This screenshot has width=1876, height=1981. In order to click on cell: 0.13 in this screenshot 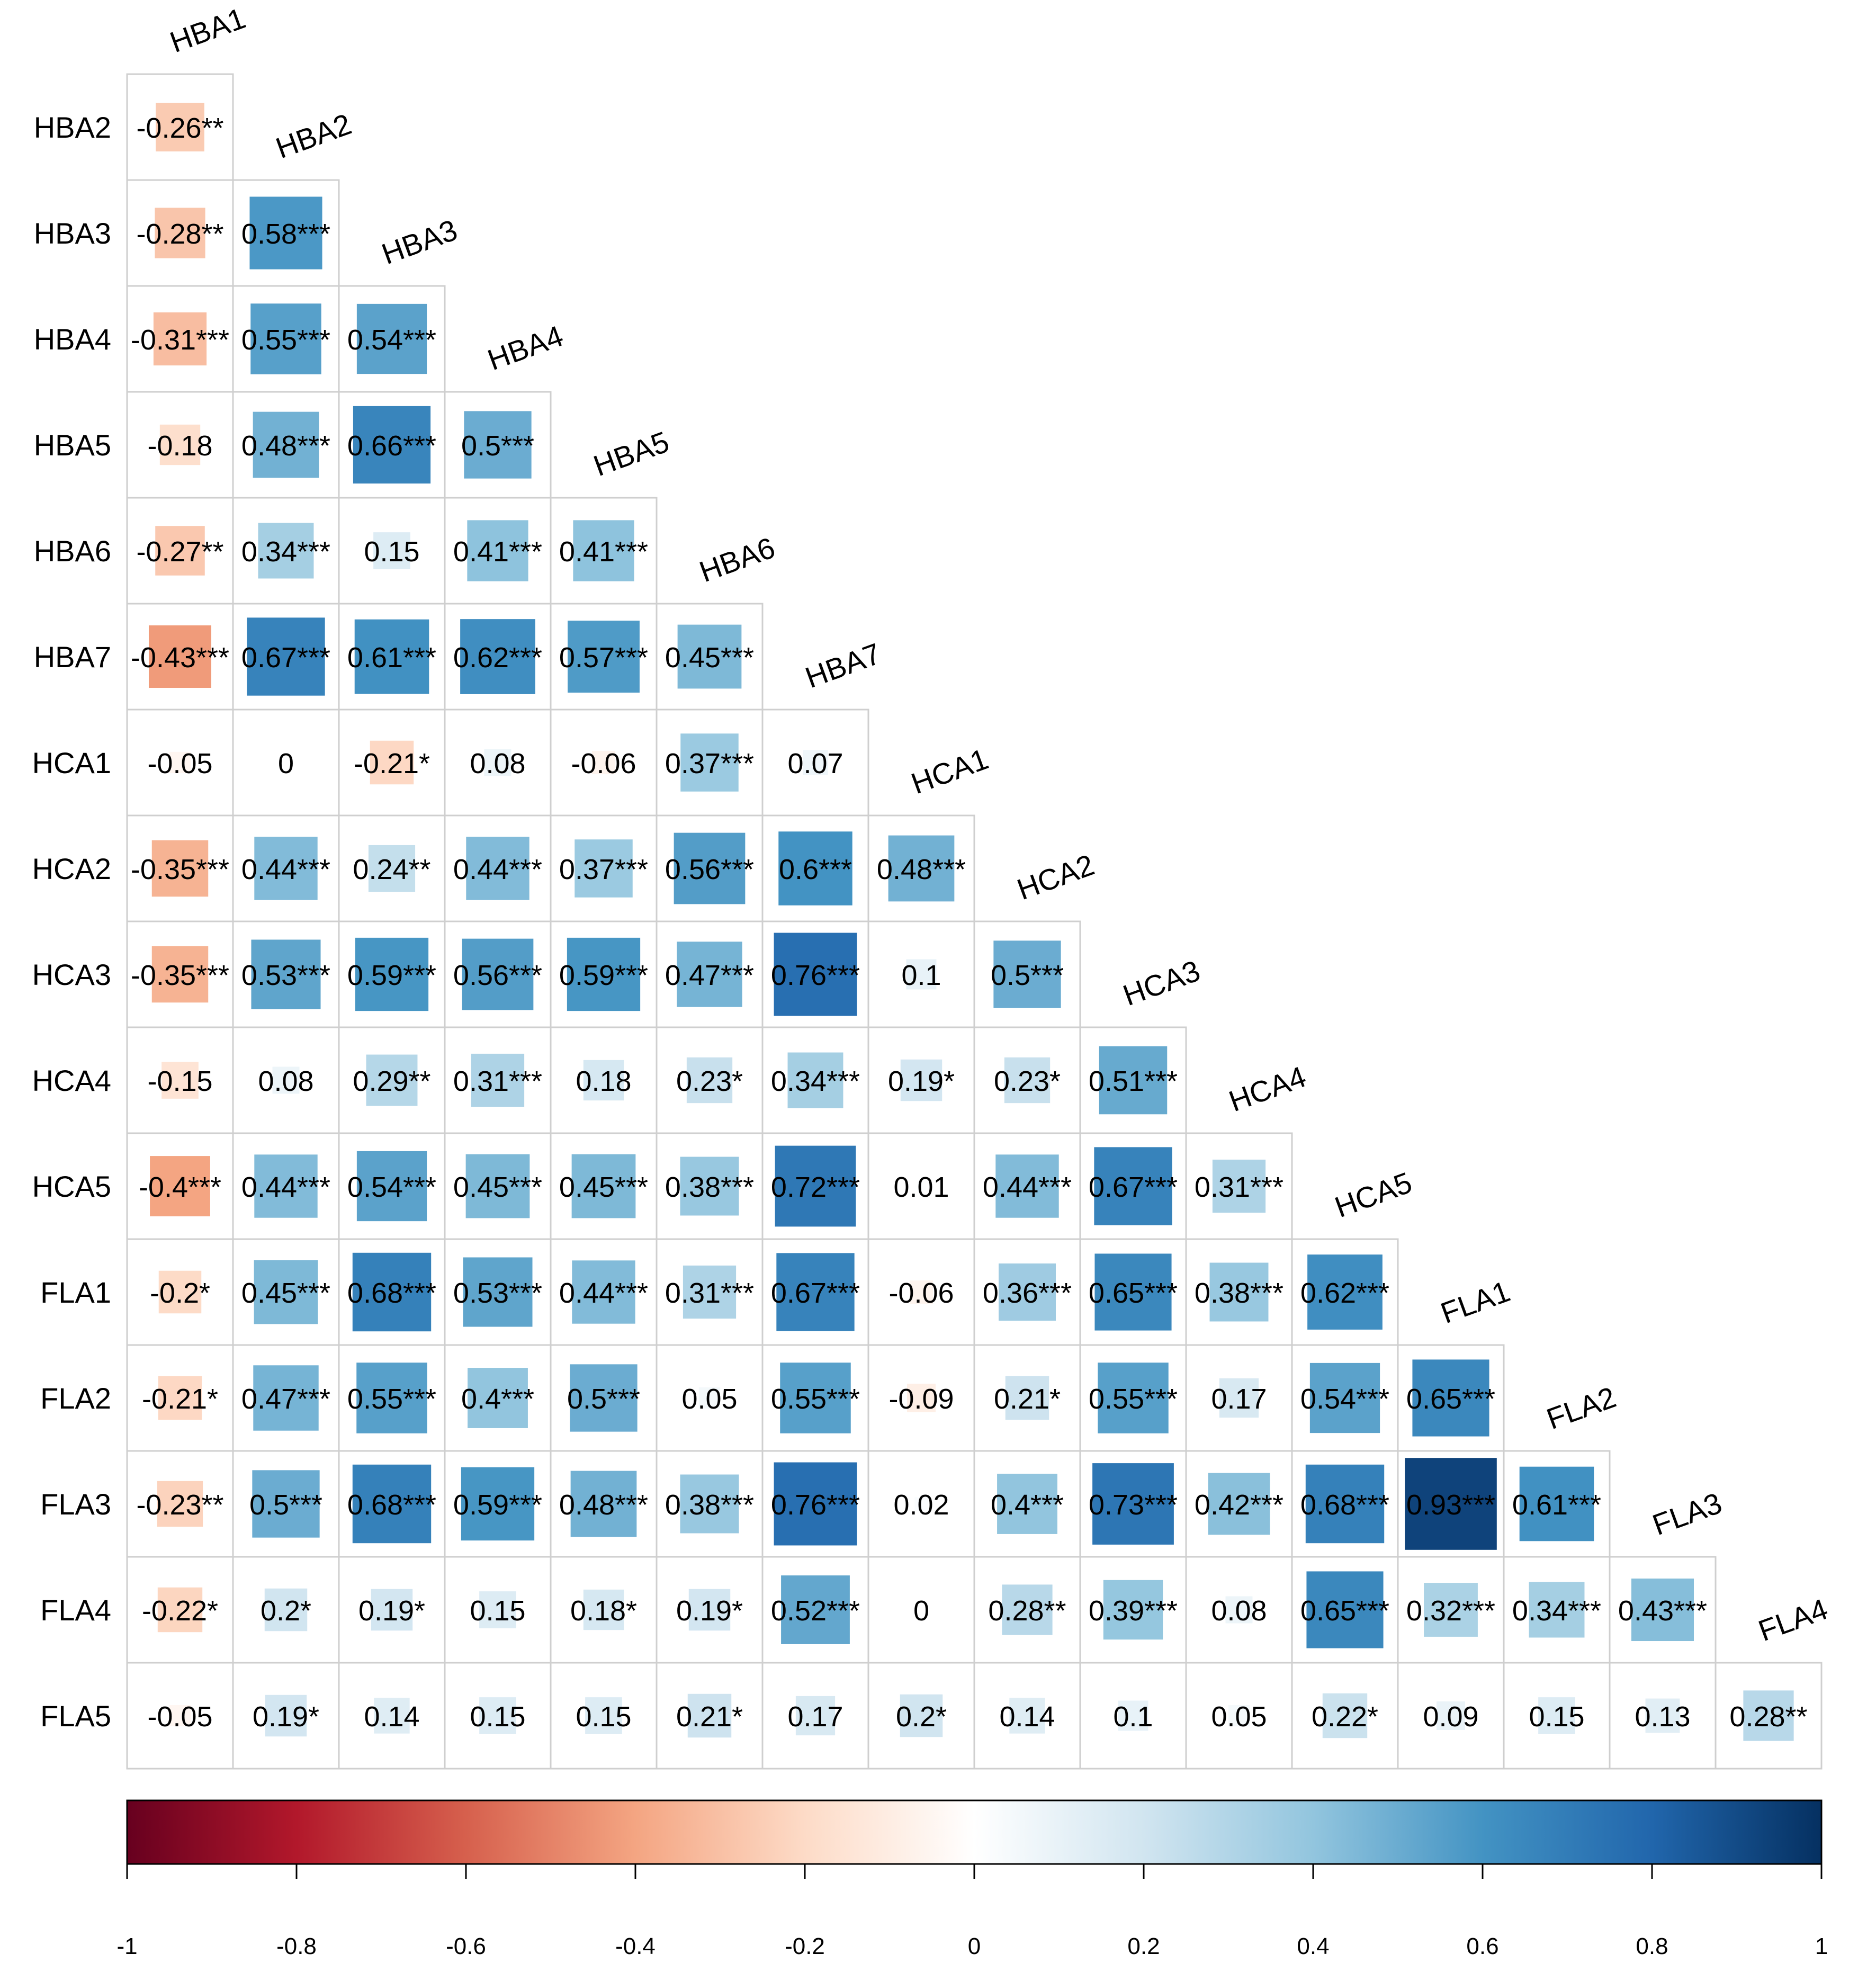, I will do `click(1663, 1716)`.